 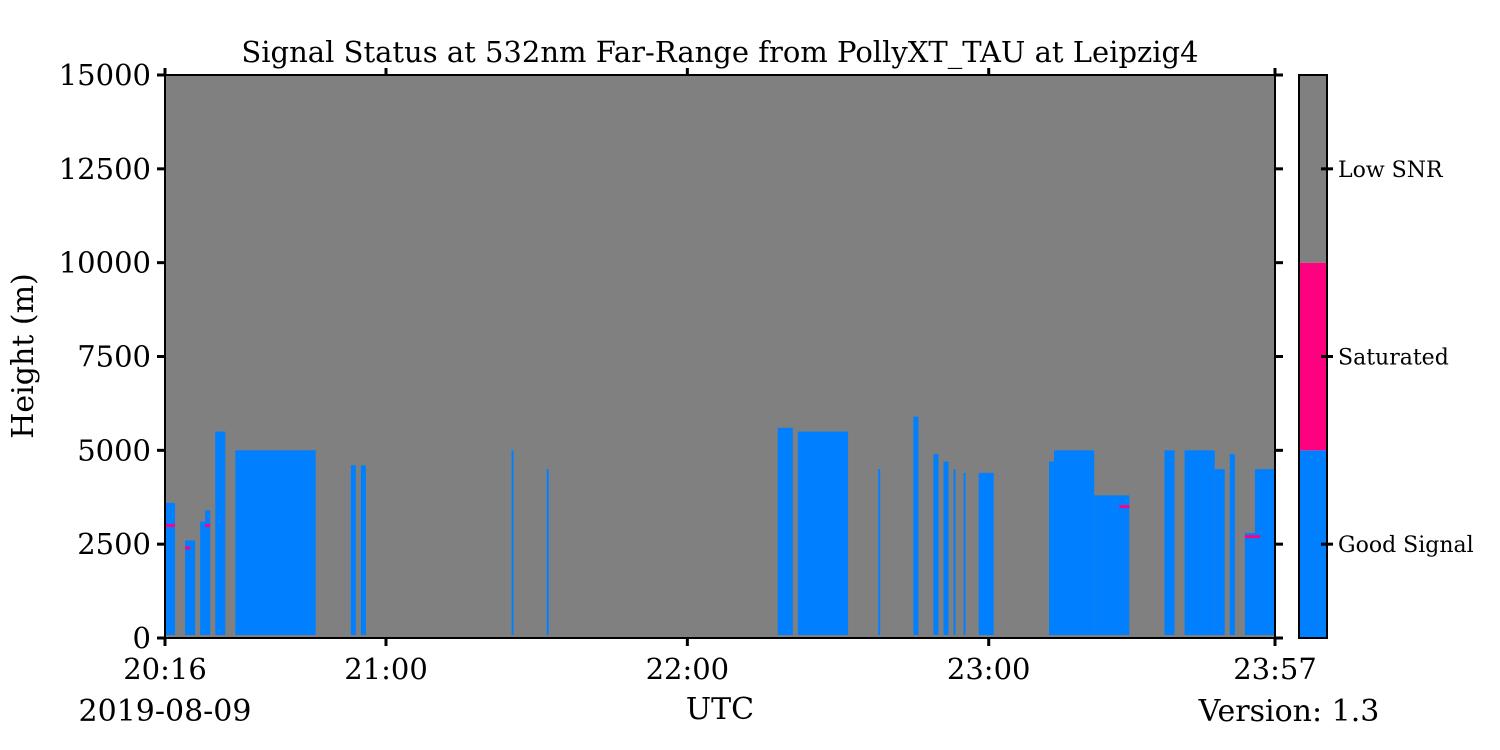 I want to click on colorbar-label: Saturated, so click(x=1393, y=358).